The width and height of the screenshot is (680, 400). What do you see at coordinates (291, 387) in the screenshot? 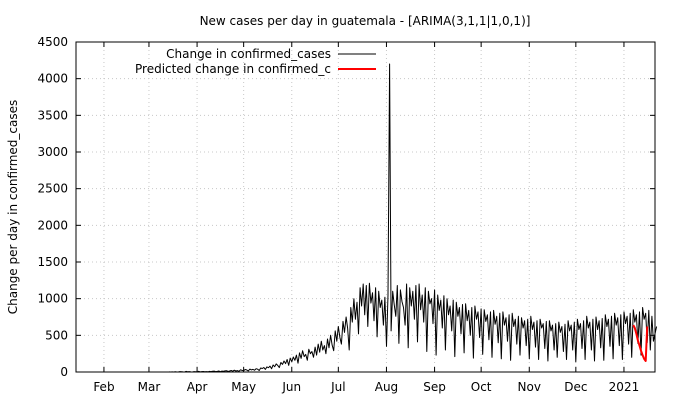
I see `x-tick-label: Jun` at bounding box center [291, 387].